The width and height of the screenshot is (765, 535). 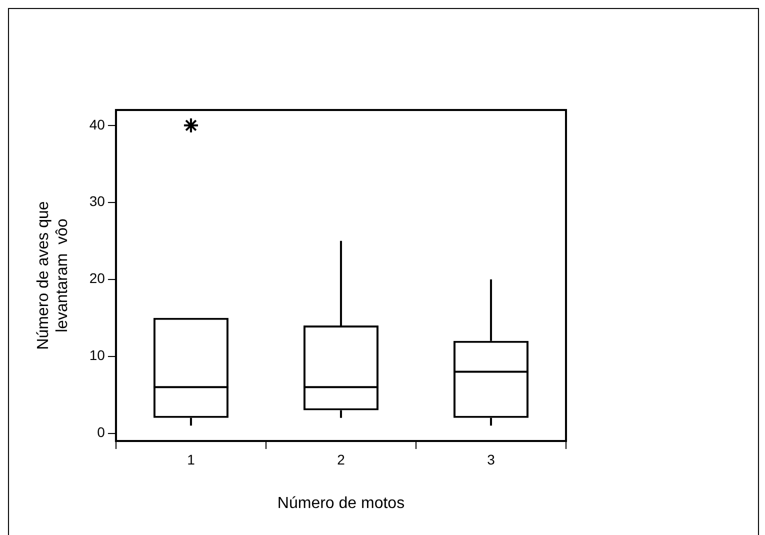 What do you see at coordinates (97, 355) in the screenshot?
I see `y-tick-label: 10` at bounding box center [97, 355].